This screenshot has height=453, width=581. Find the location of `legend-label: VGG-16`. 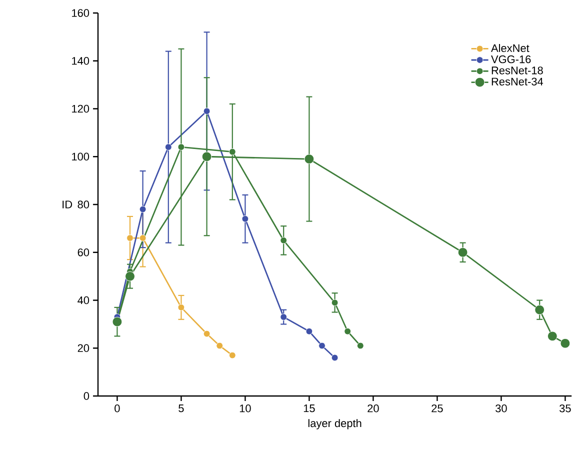

legend-label: VGG-16 is located at coordinates (511, 59).